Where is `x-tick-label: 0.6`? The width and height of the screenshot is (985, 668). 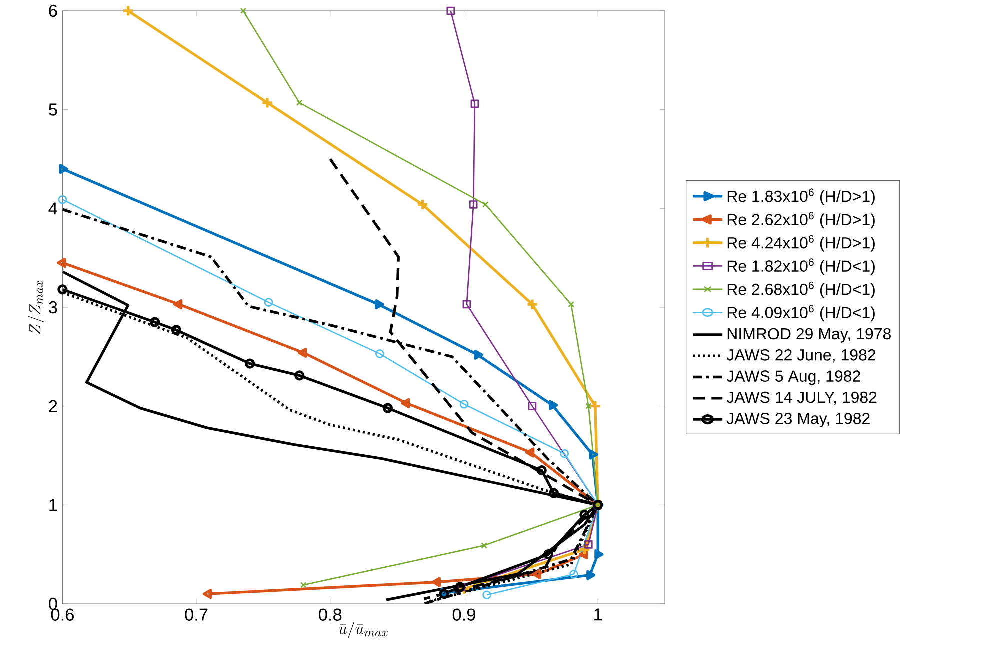 x-tick-label: 0.6 is located at coordinates (62, 614).